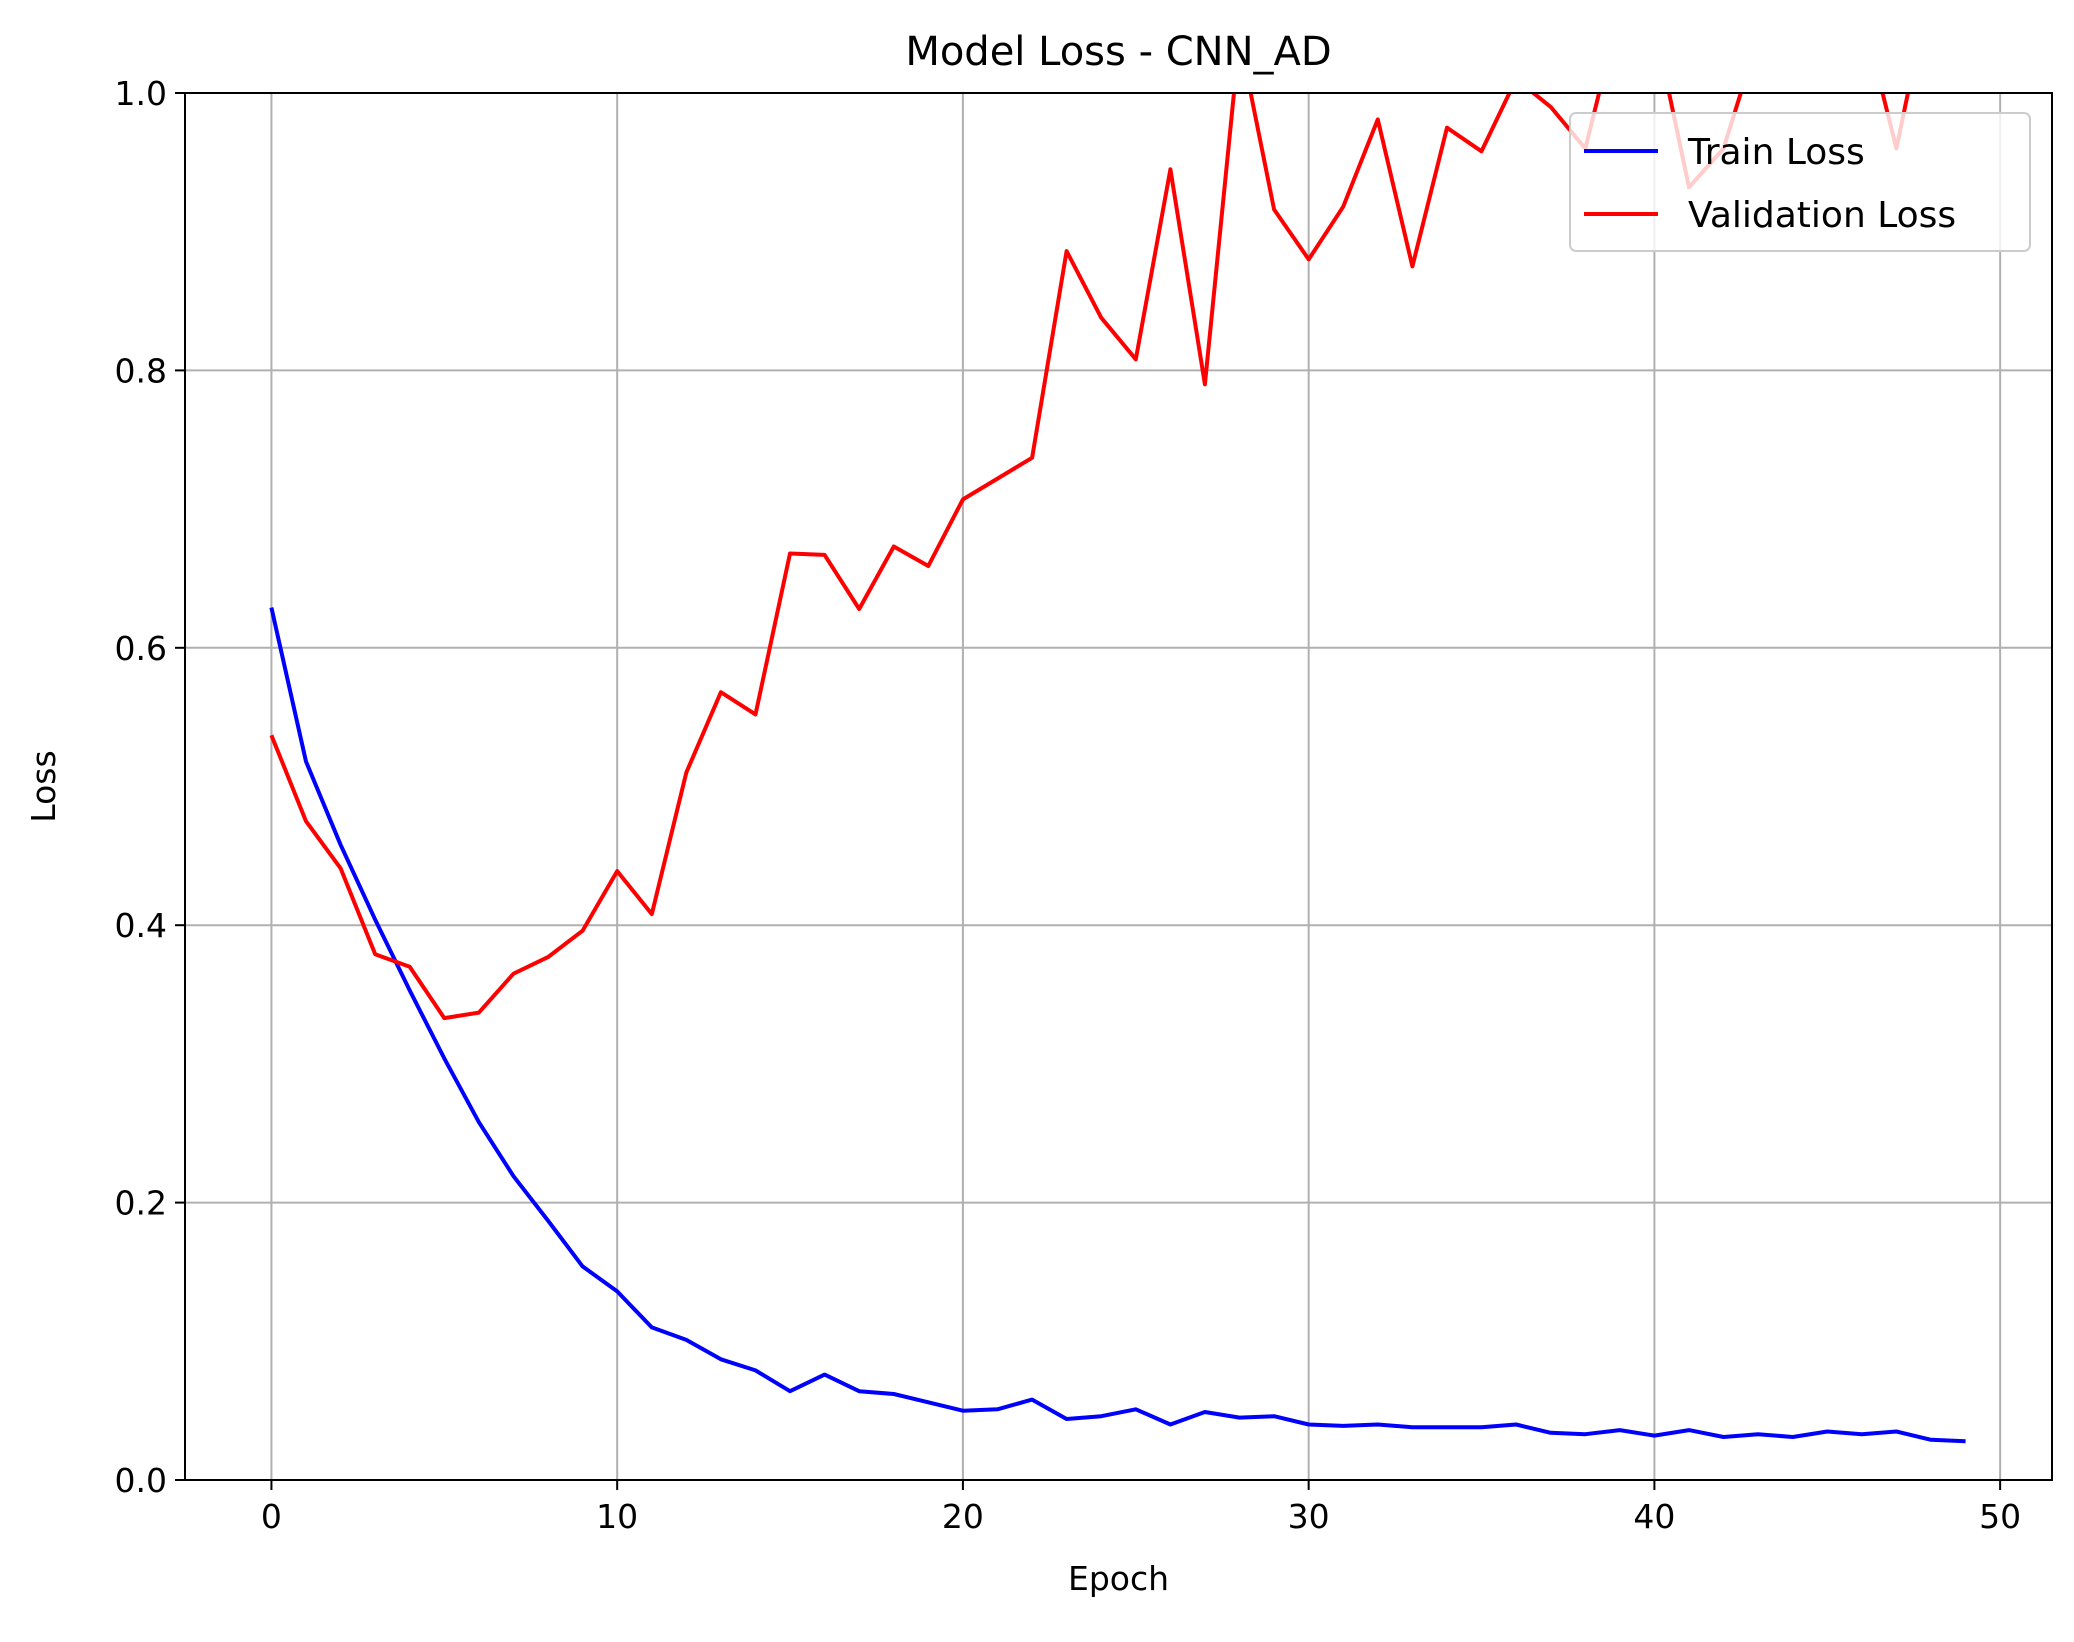 The image size is (2074, 1642). I want to click on legend-box, so click(1800, 182).